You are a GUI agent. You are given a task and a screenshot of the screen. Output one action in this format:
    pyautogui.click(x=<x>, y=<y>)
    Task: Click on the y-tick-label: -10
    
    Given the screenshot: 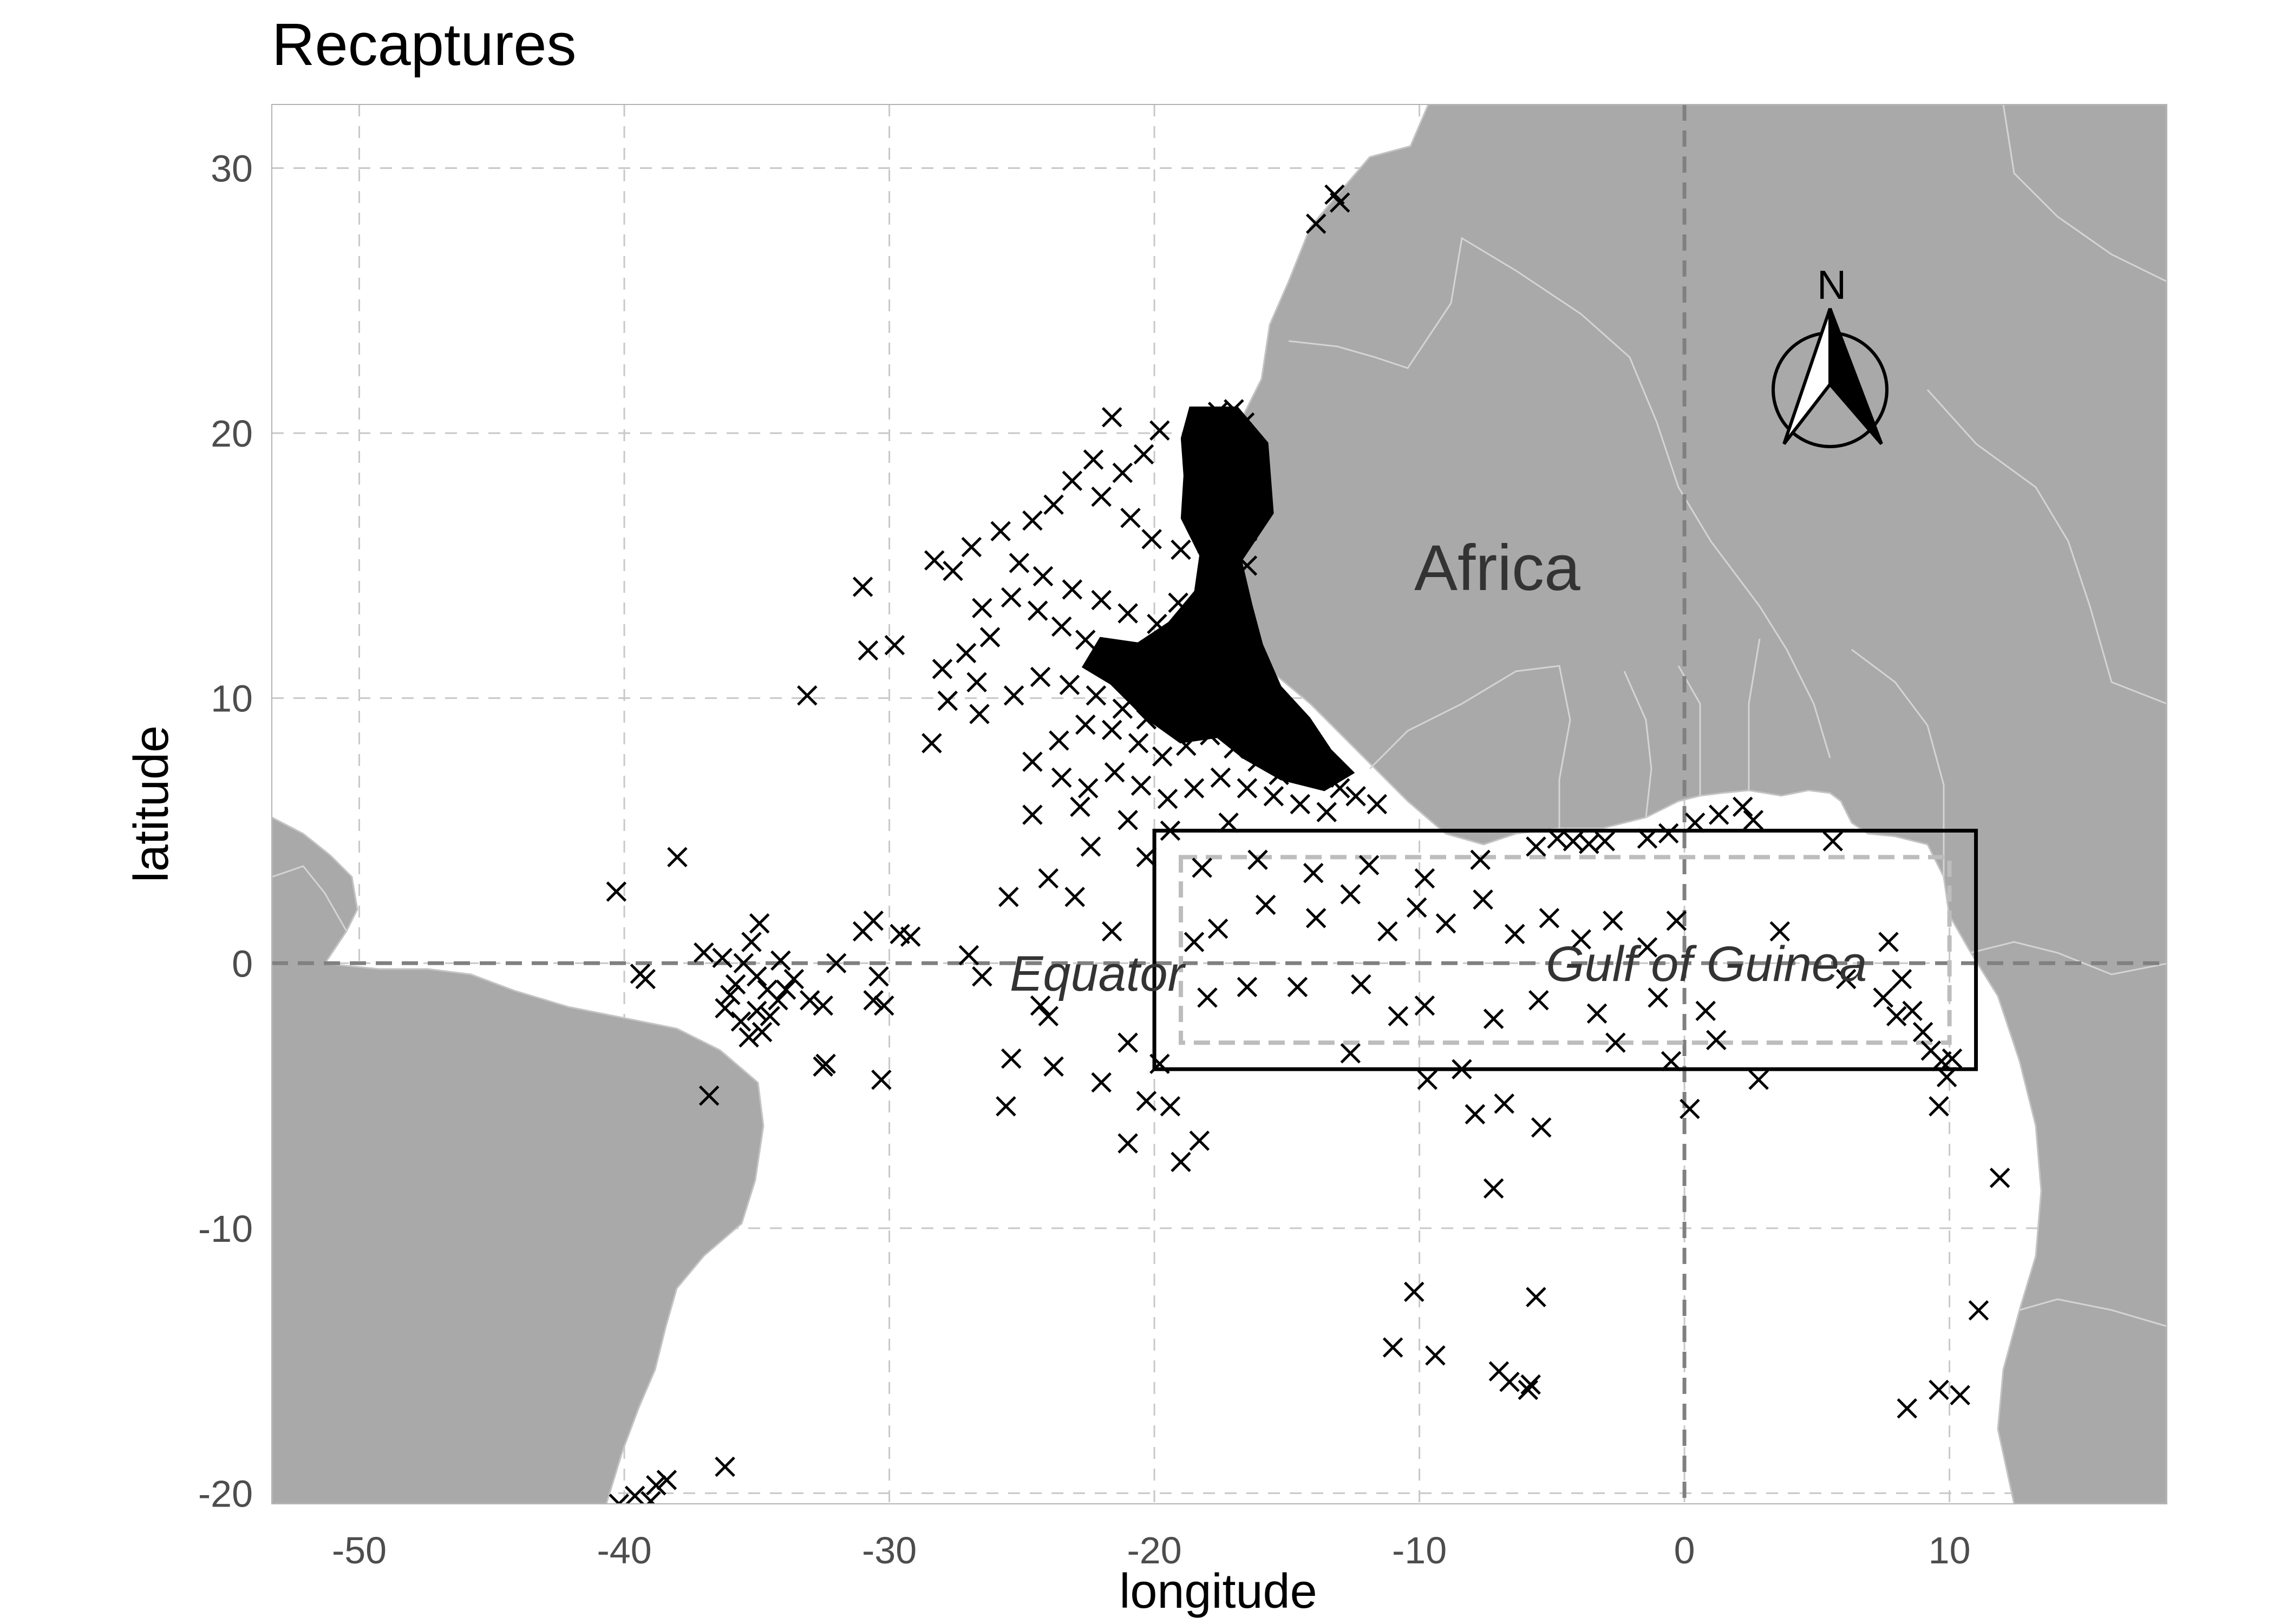 What is the action you would take?
    pyautogui.click(x=226, y=1229)
    